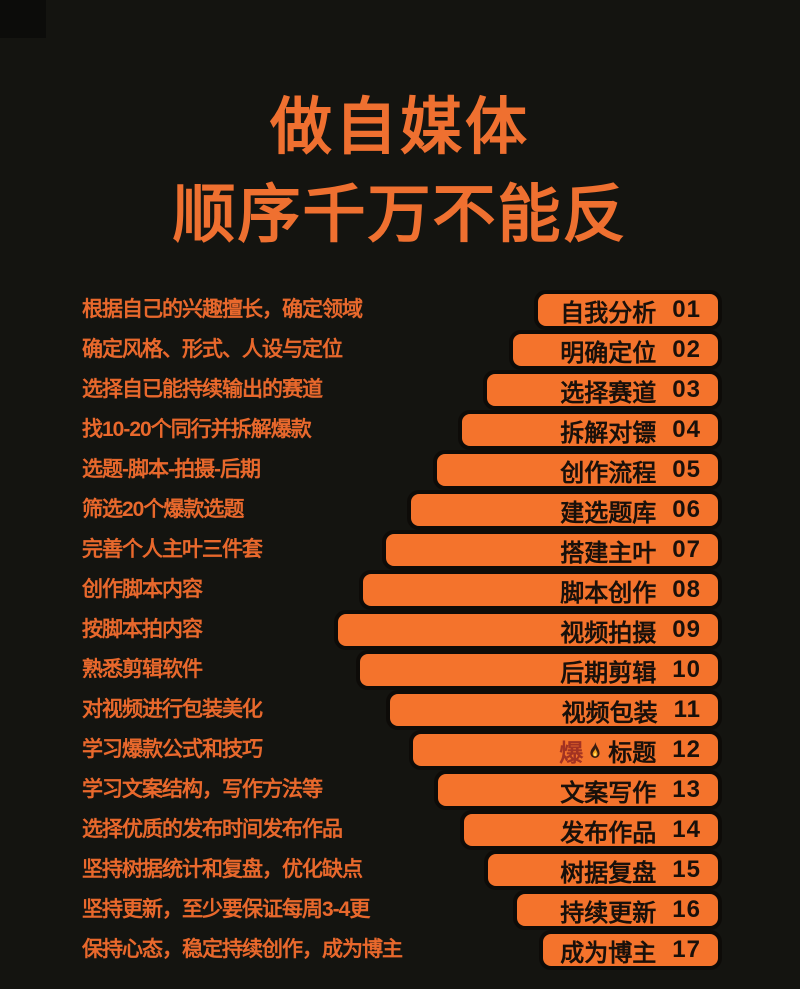 Image resolution: width=800 pixels, height=989 pixels. What do you see at coordinates (607, 750) in the screenshot?
I see `step-label: 爆 标题` at bounding box center [607, 750].